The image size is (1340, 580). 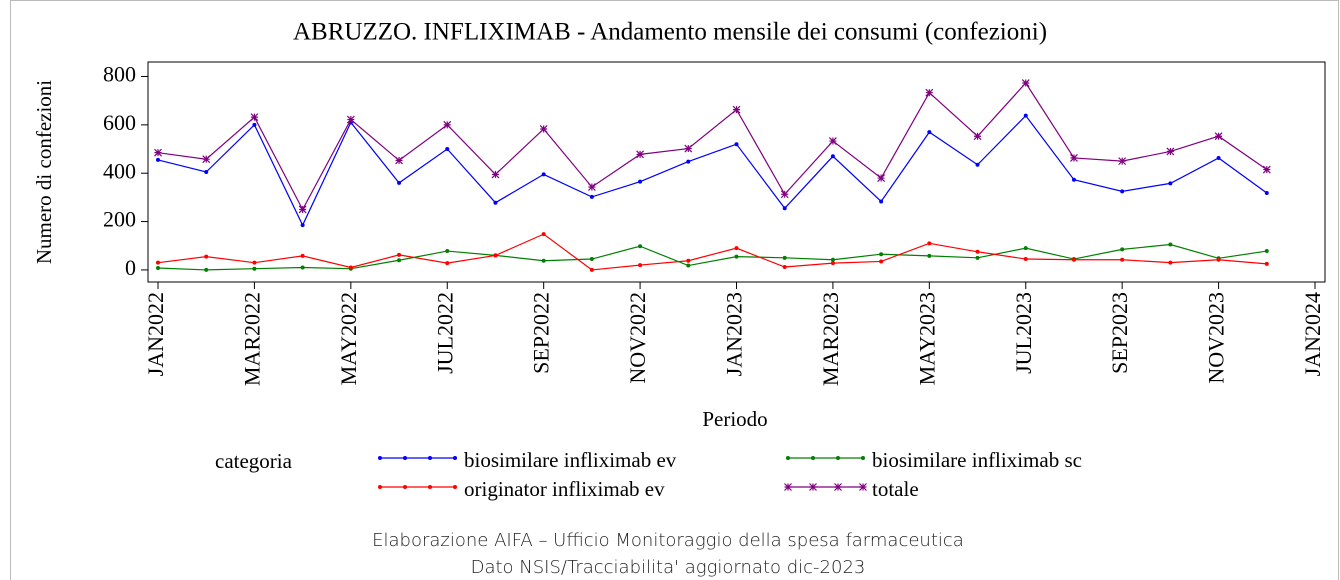 What do you see at coordinates (1119, 333) in the screenshot?
I see `x-tick-label: SEP2023` at bounding box center [1119, 333].